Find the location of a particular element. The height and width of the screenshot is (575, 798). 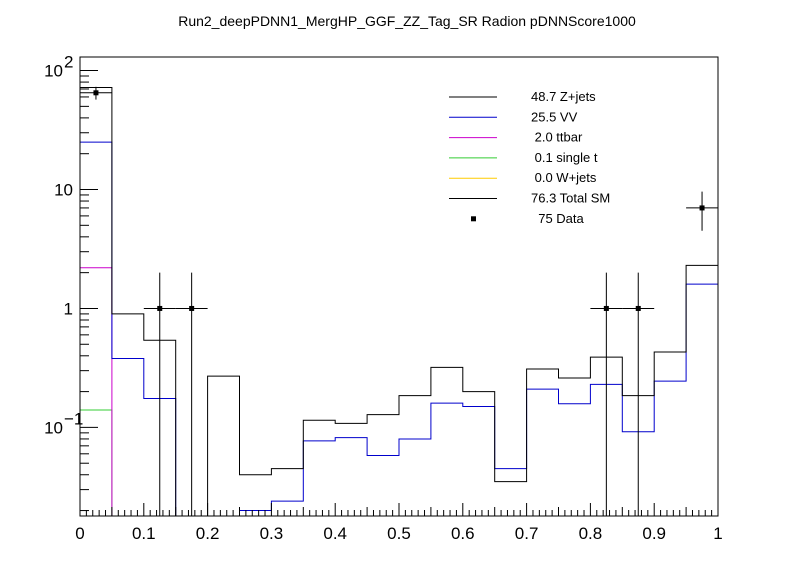

x-tick-label: 0.3 is located at coordinates (272, 533).